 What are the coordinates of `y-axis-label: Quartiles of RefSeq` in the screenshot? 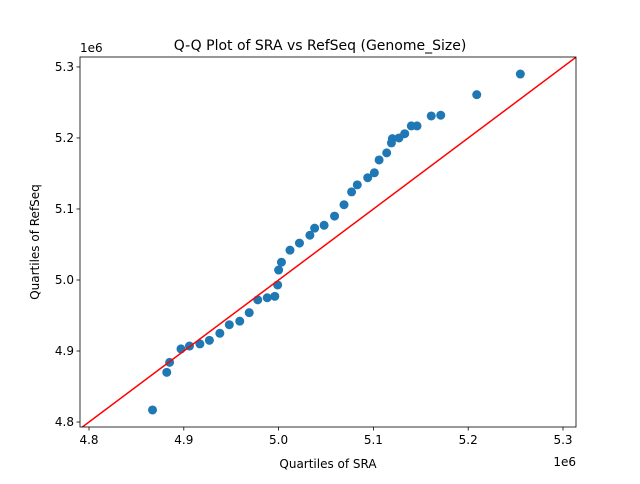 It's located at (35, 242).